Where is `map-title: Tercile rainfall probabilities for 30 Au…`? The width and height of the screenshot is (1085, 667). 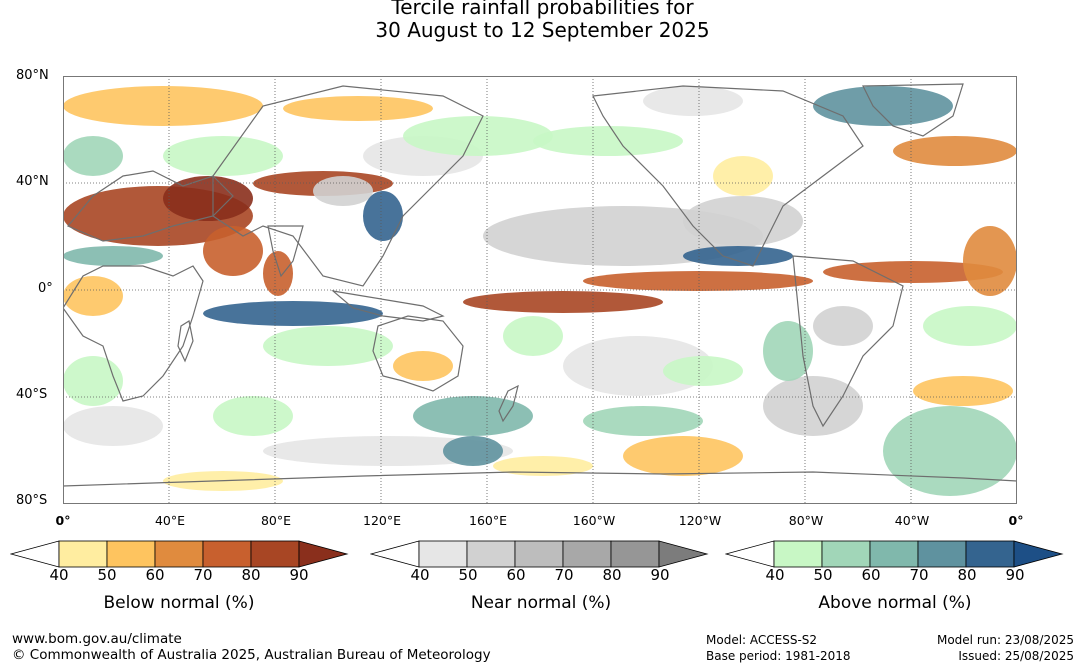
map-title: Tercile rainfall probabilities for 30 Au… is located at coordinates (542, 21).